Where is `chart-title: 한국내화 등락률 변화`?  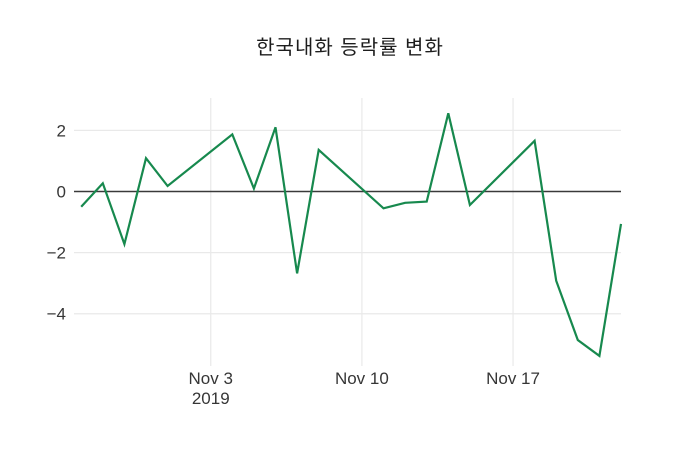 chart-title: 한국내화 등락률 변화 is located at coordinates (350, 48).